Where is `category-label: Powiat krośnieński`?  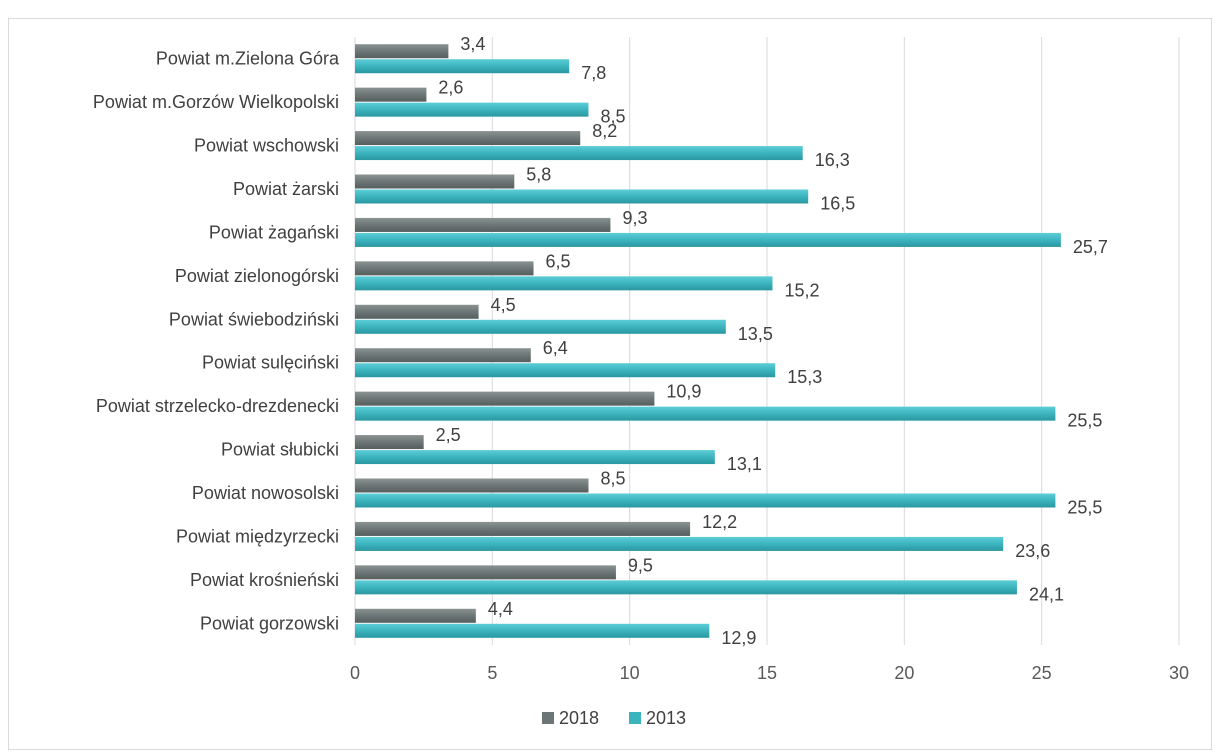 category-label: Powiat krośnieński is located at coordinates (264, 580).